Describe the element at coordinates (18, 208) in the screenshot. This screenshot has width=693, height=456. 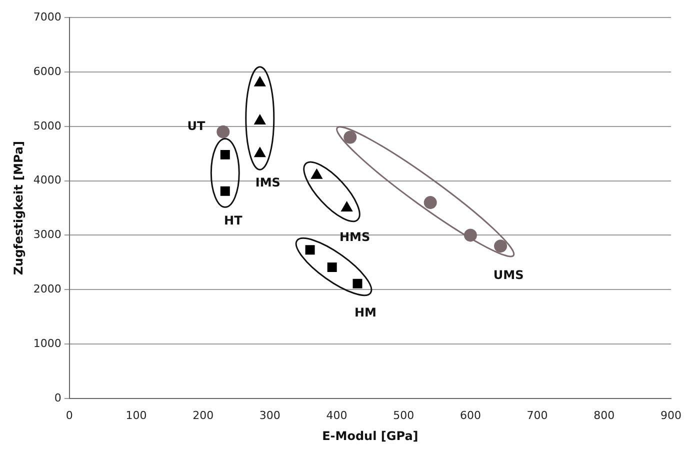
I see `y-axis-title: Zugfestigkeit [MPa]` at that location.